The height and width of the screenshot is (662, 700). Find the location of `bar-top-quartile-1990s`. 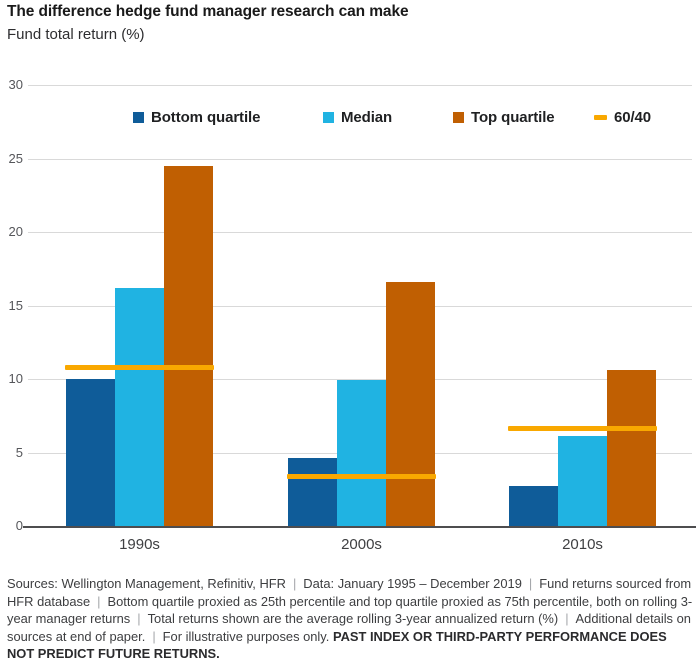

bar-top-quartile-1990s is located at coordinates (188, 346).